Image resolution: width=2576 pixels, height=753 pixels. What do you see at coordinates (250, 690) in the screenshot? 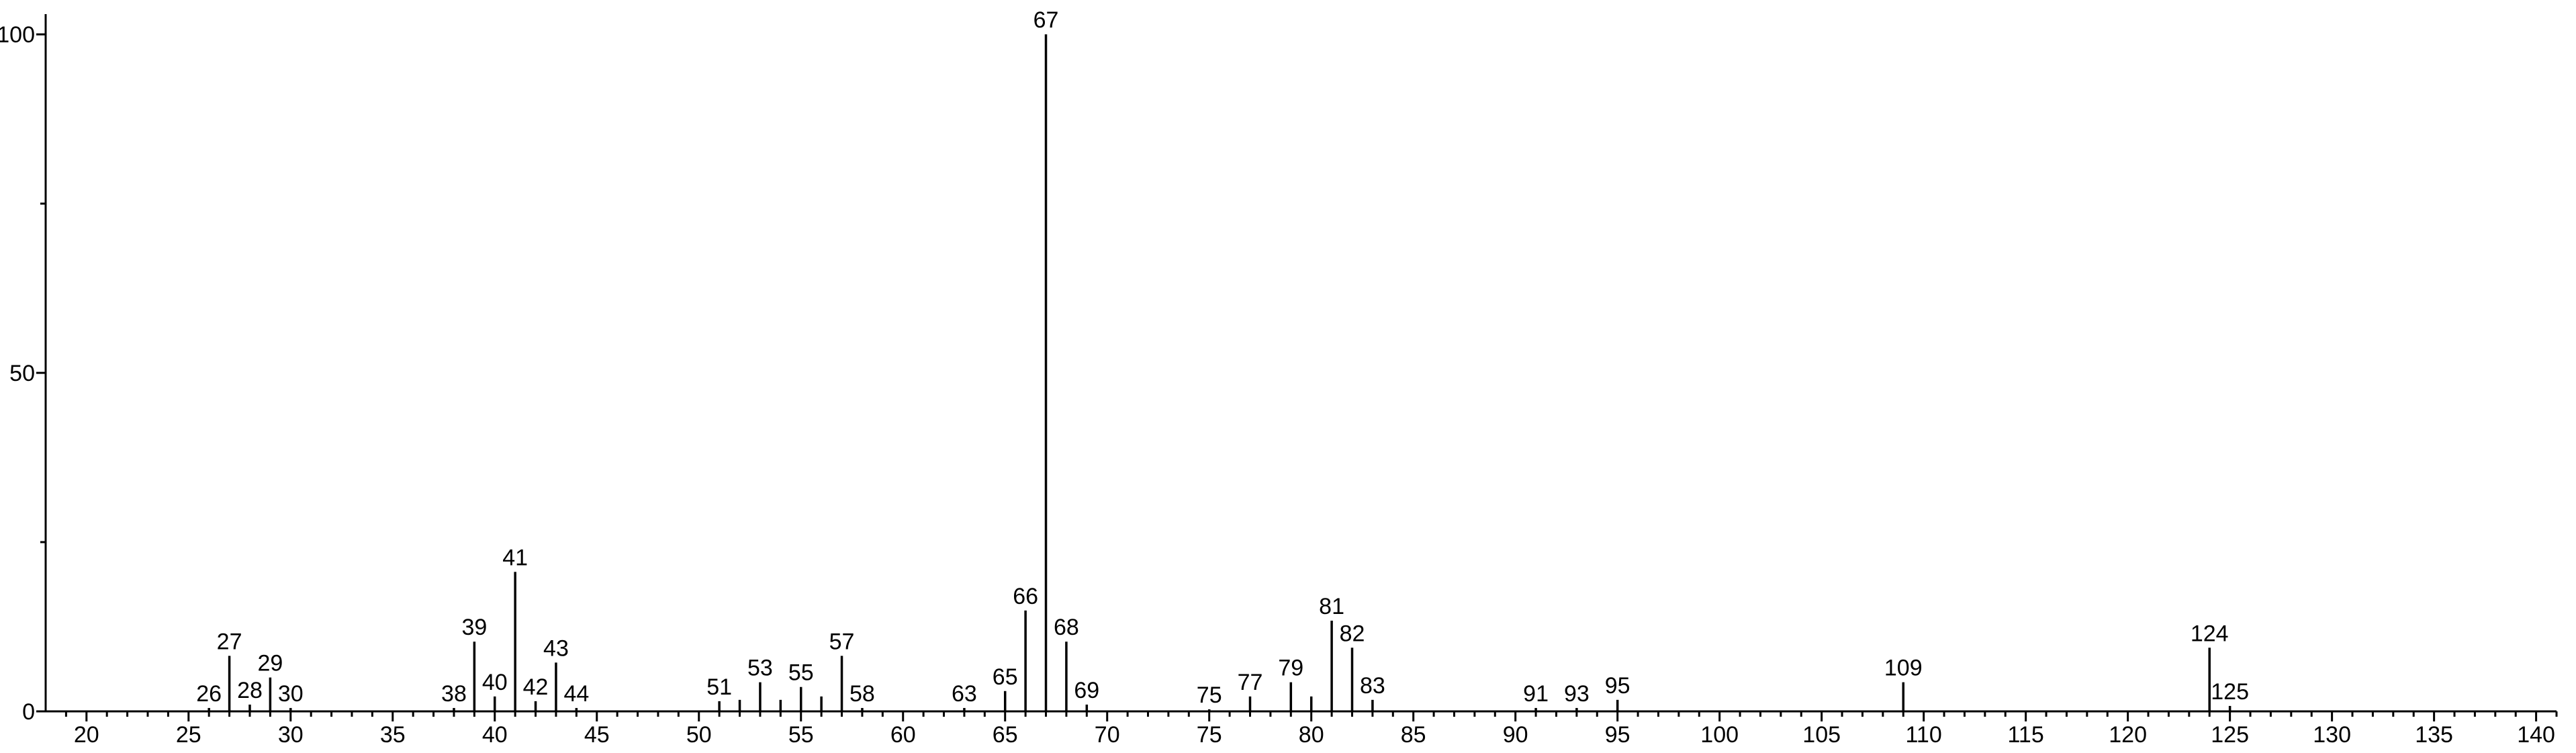
I see `peak-label: 28` at bounding box center [250, 690].